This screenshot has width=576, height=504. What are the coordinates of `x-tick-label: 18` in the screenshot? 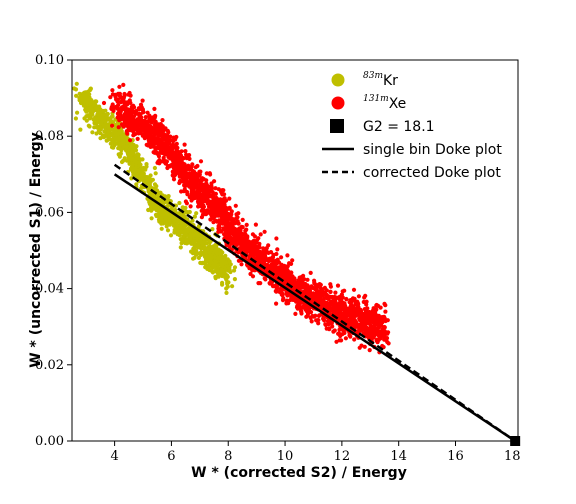 It's located at (512, 456).